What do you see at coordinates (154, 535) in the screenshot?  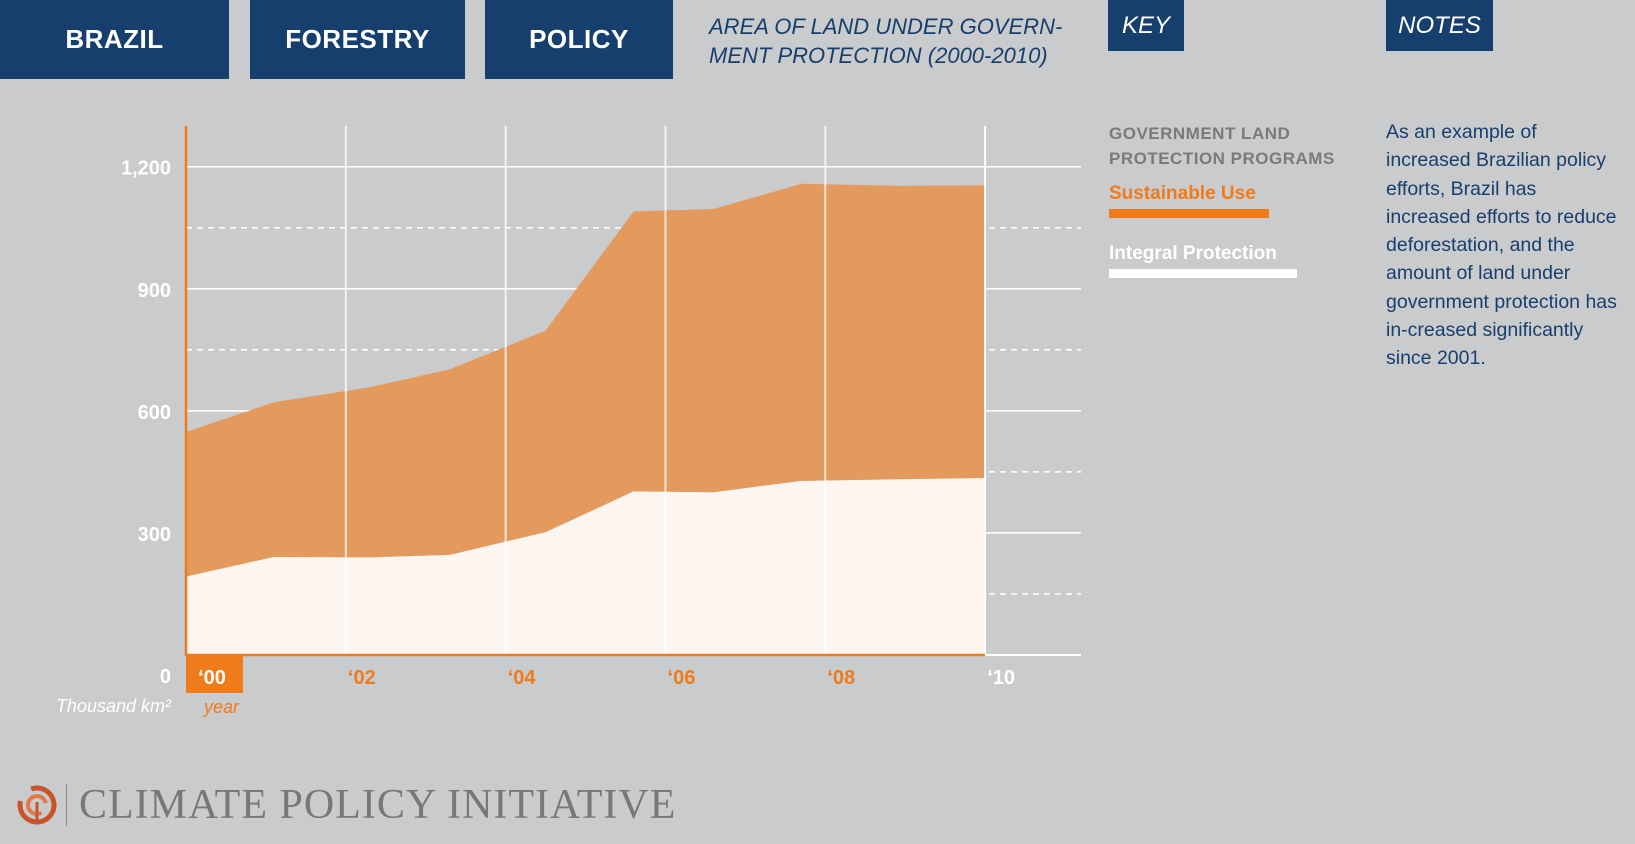 I see `y-tick-label: 300` at bounding box center [154, 535].